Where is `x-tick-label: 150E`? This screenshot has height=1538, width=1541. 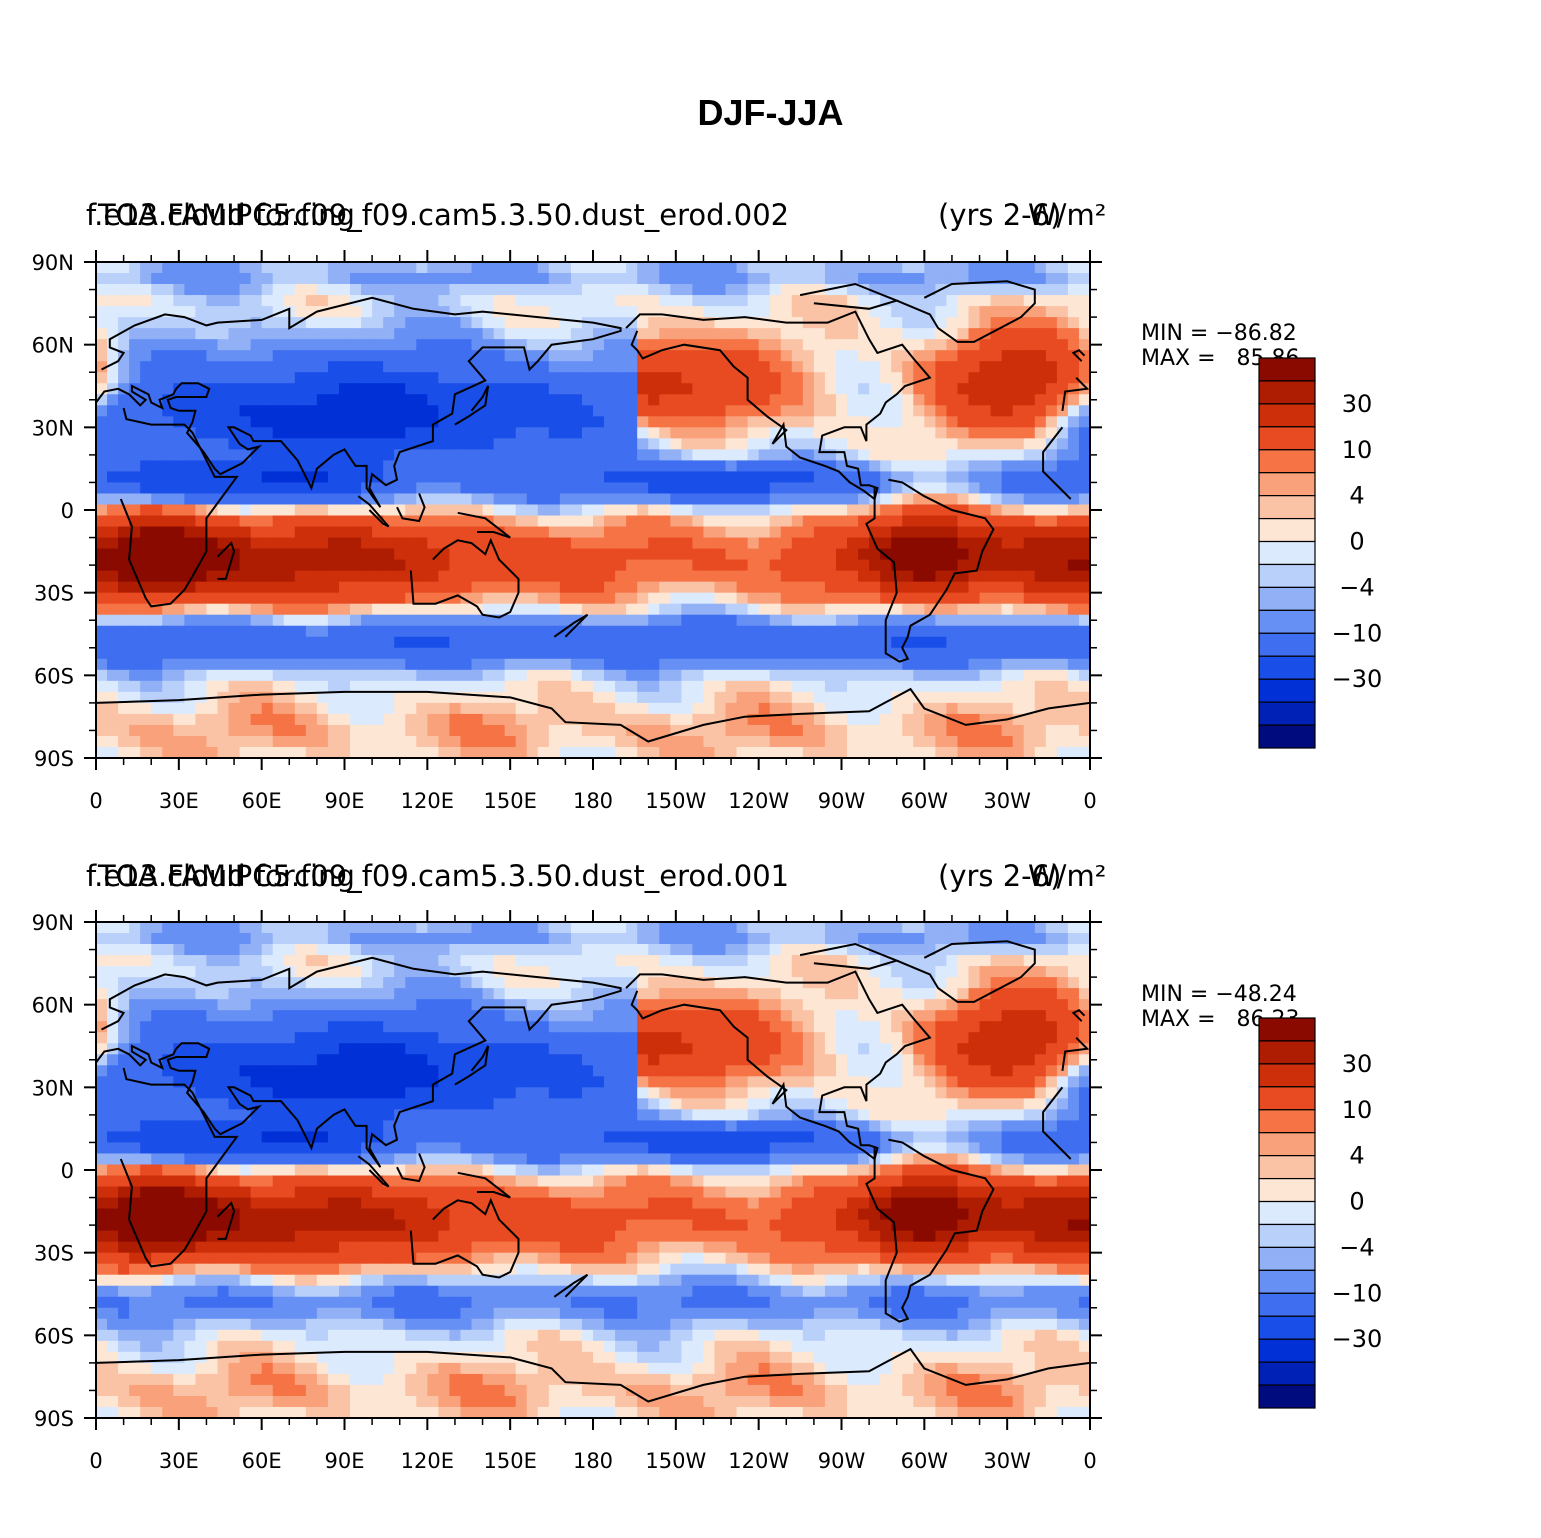
x-tick-label: 150E is located at coordinates (509, 801).